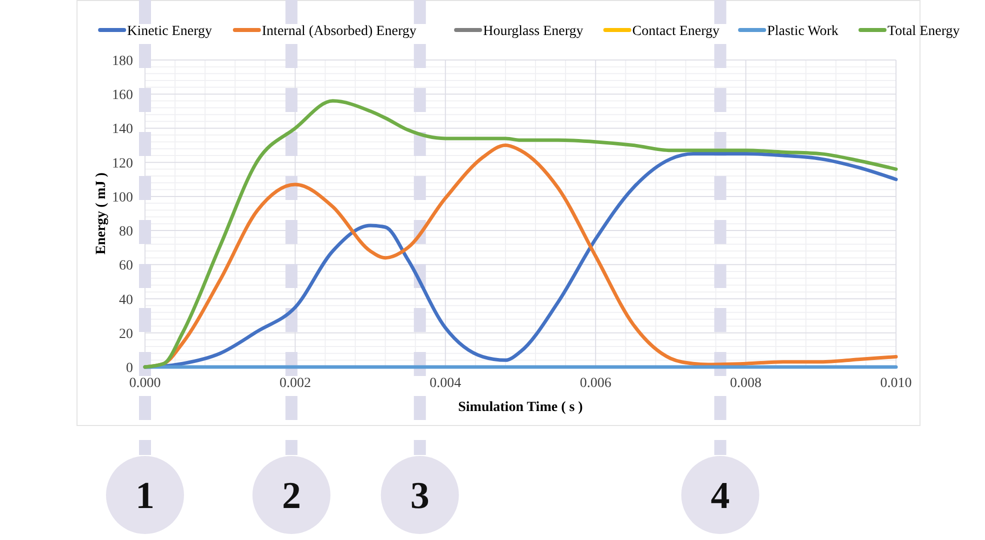  What do you see at coordinates (295, 383) in the screenshot?
I see `x-tick-label: 0.002` at bounding box center [295, 383].